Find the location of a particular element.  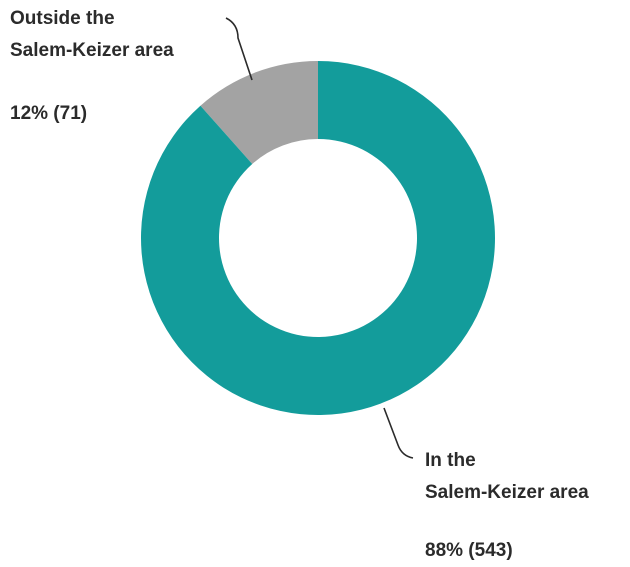

outside-value-label: 12% (71) is located at coordinates (49, 113).